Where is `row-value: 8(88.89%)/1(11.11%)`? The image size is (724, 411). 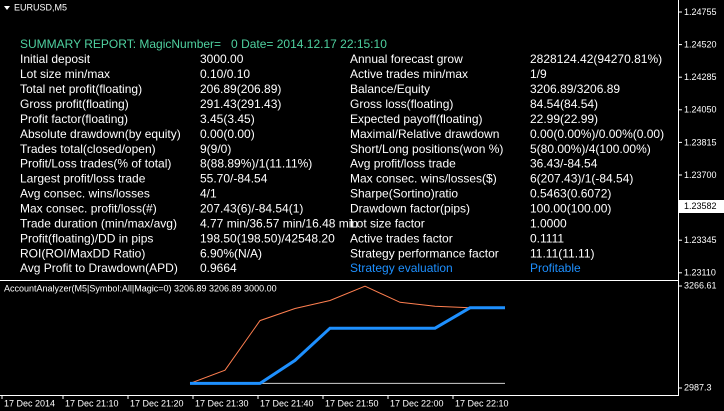
row-value: 8(88.89%)/1(11.11%) is located at coordinates (256, 164).